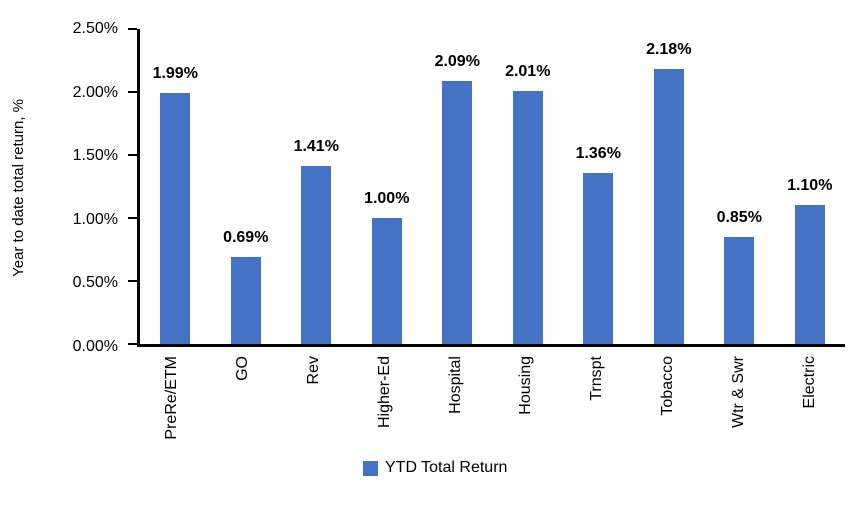 This screenshot has width=852, height=513. I want to click on bar-value-label: 1.99%, so click(175, 74).